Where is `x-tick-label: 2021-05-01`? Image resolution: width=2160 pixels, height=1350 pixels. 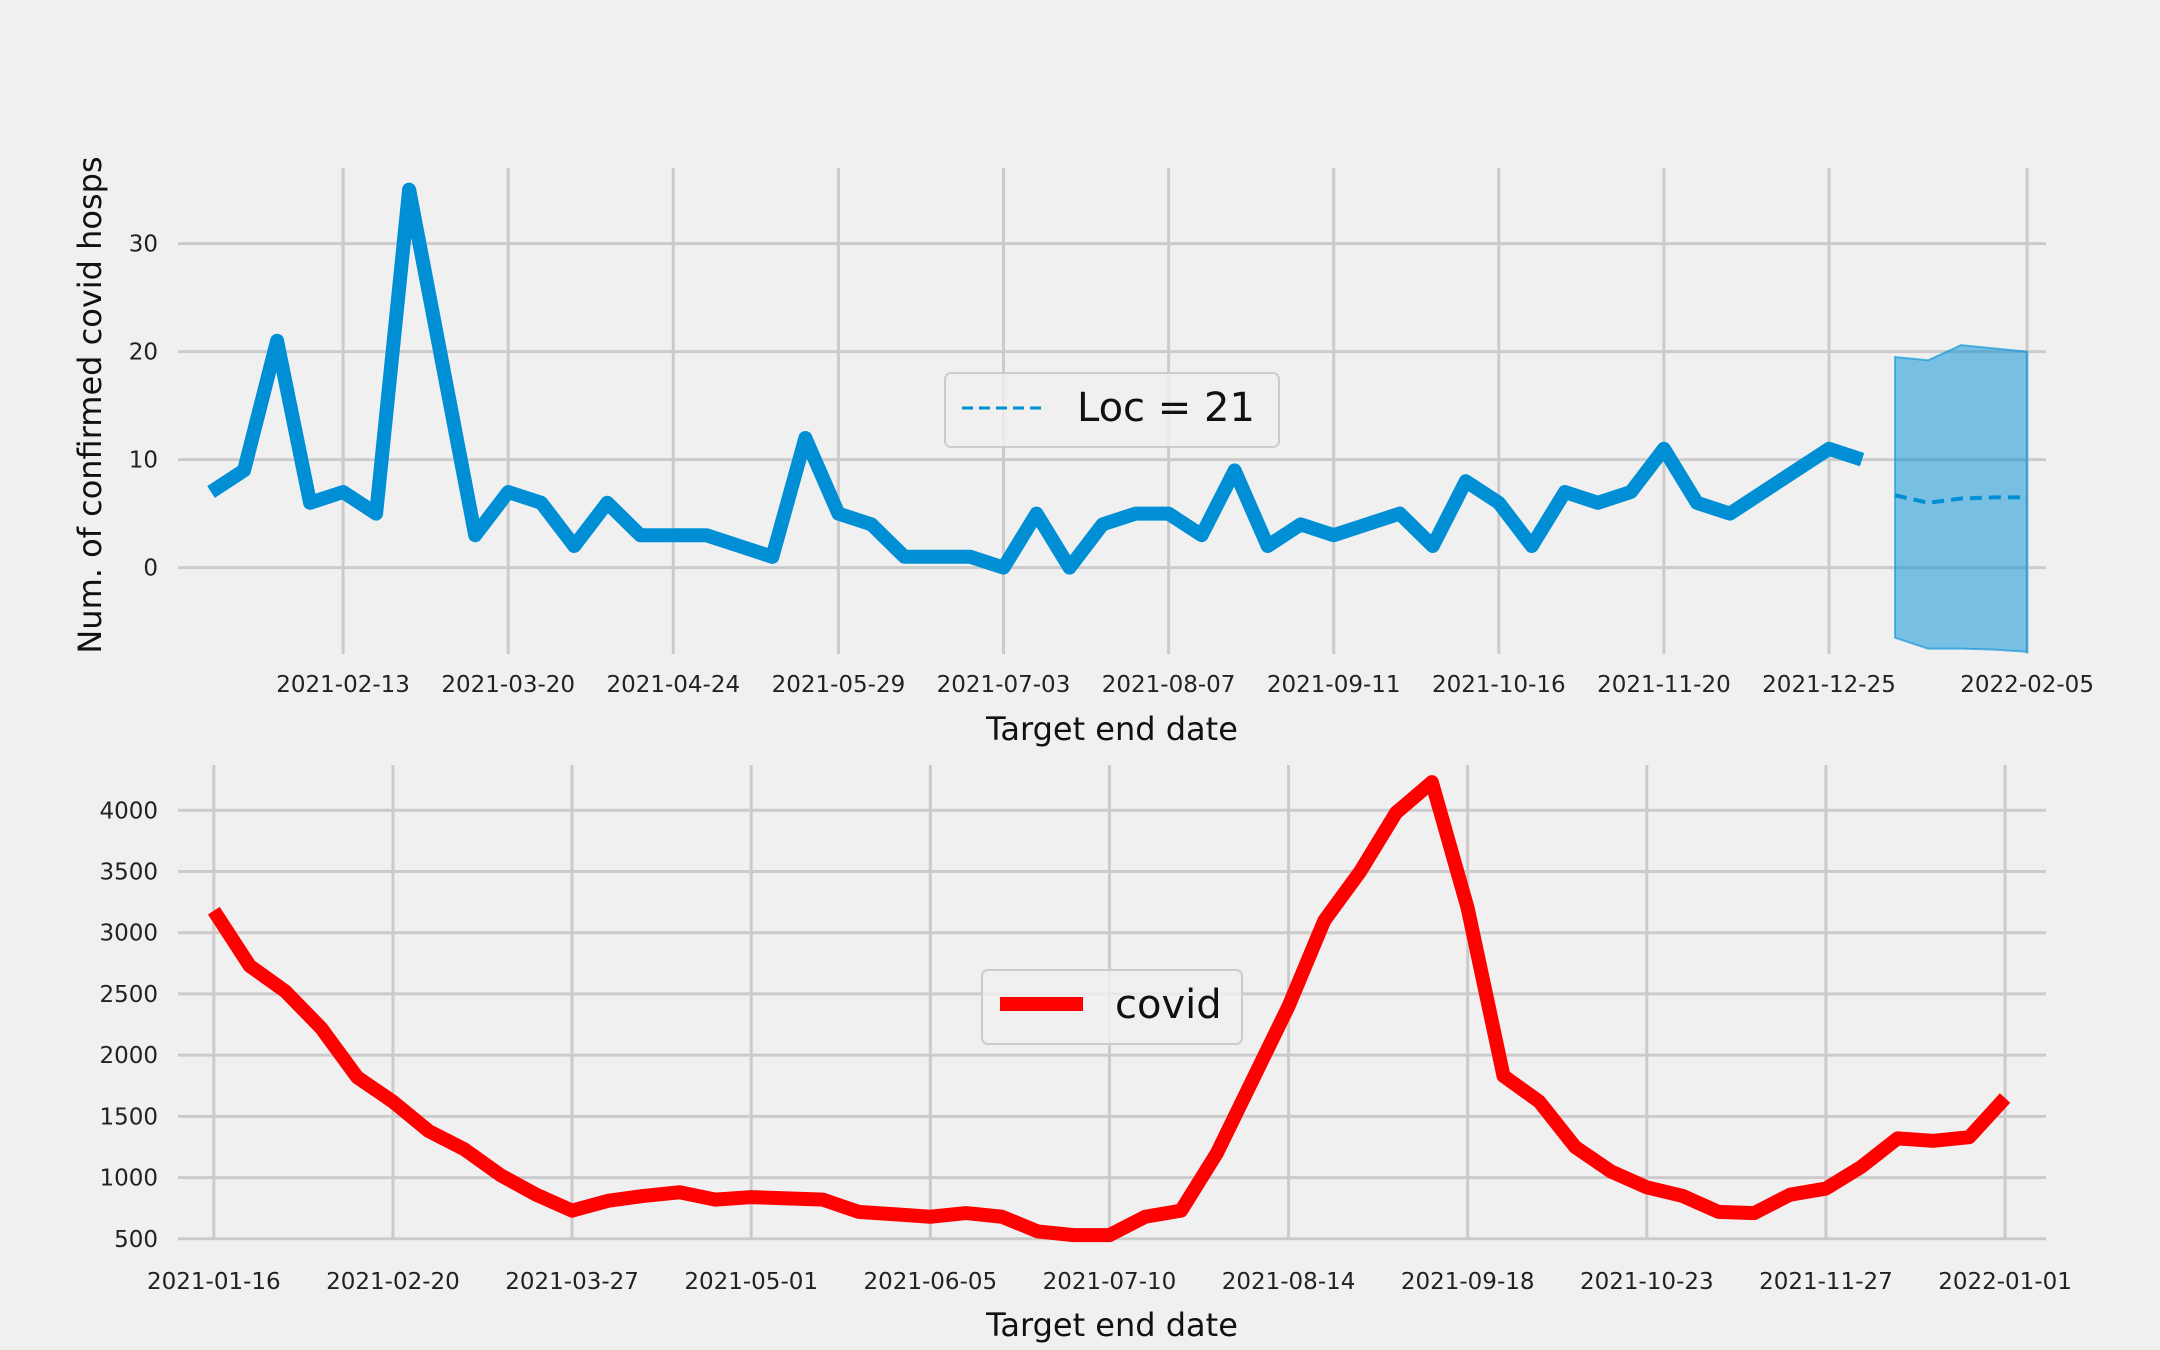
x-tick-label: 2021-05-01 is located at coordinates (751, 1282).